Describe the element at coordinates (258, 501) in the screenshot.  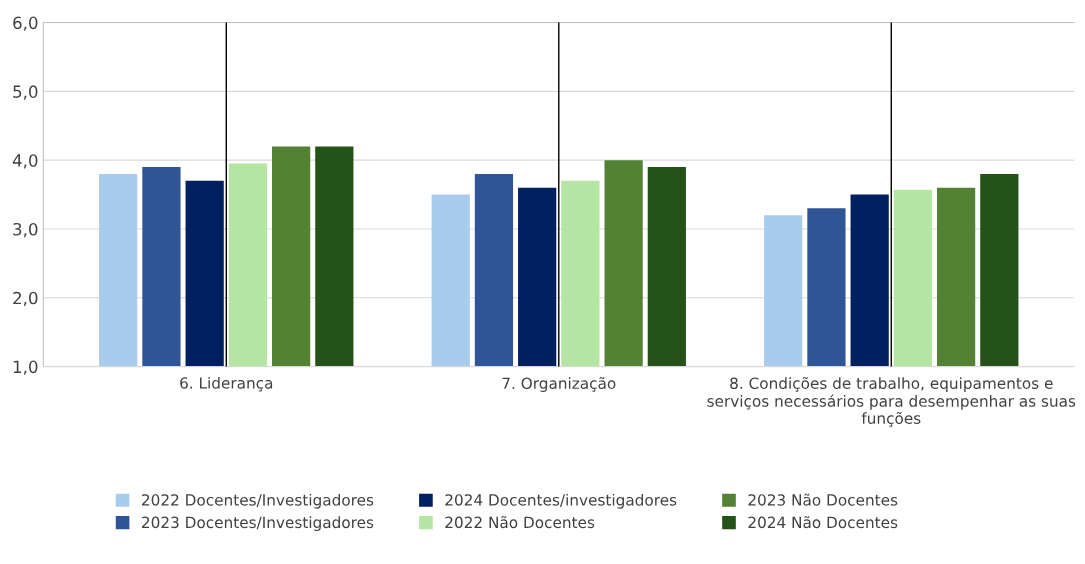
I see `legend-label: 2022 Docentes/Investigadores` at that location.